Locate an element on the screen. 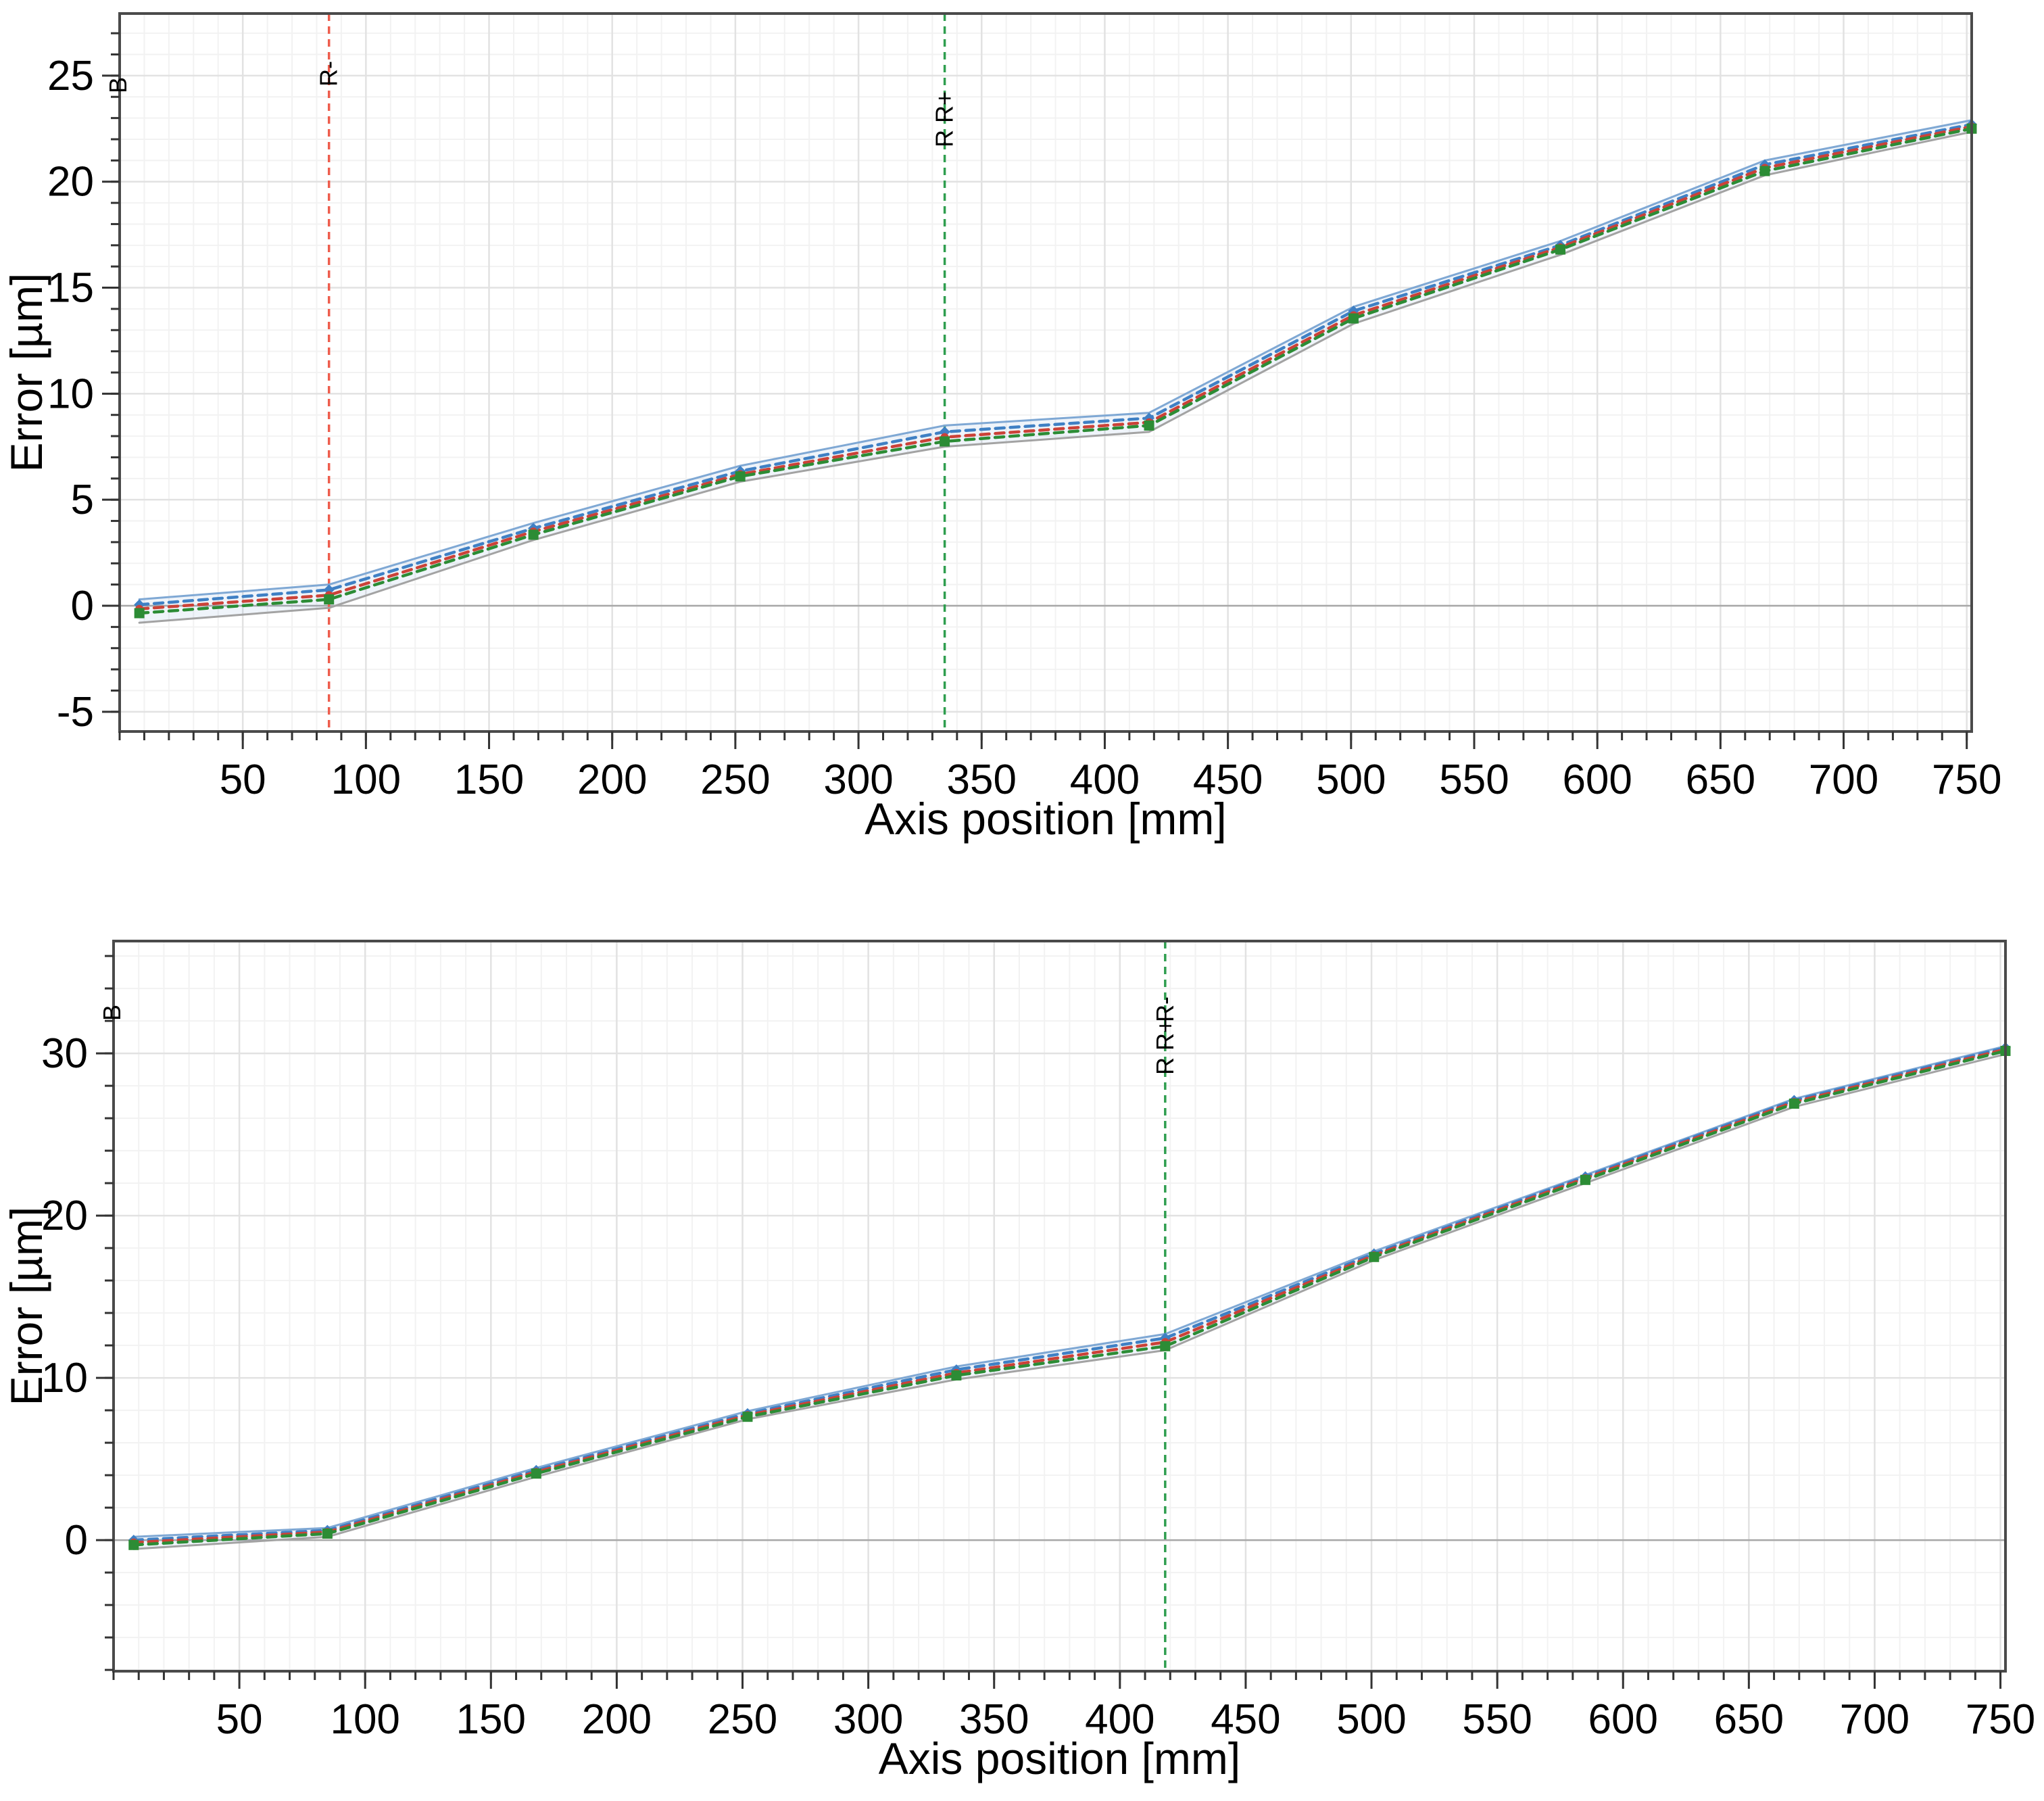 Image resolution: width=2044 pixels, height=1801 pixels. y-tick-label: 5 is located at coordinates (82, 500).